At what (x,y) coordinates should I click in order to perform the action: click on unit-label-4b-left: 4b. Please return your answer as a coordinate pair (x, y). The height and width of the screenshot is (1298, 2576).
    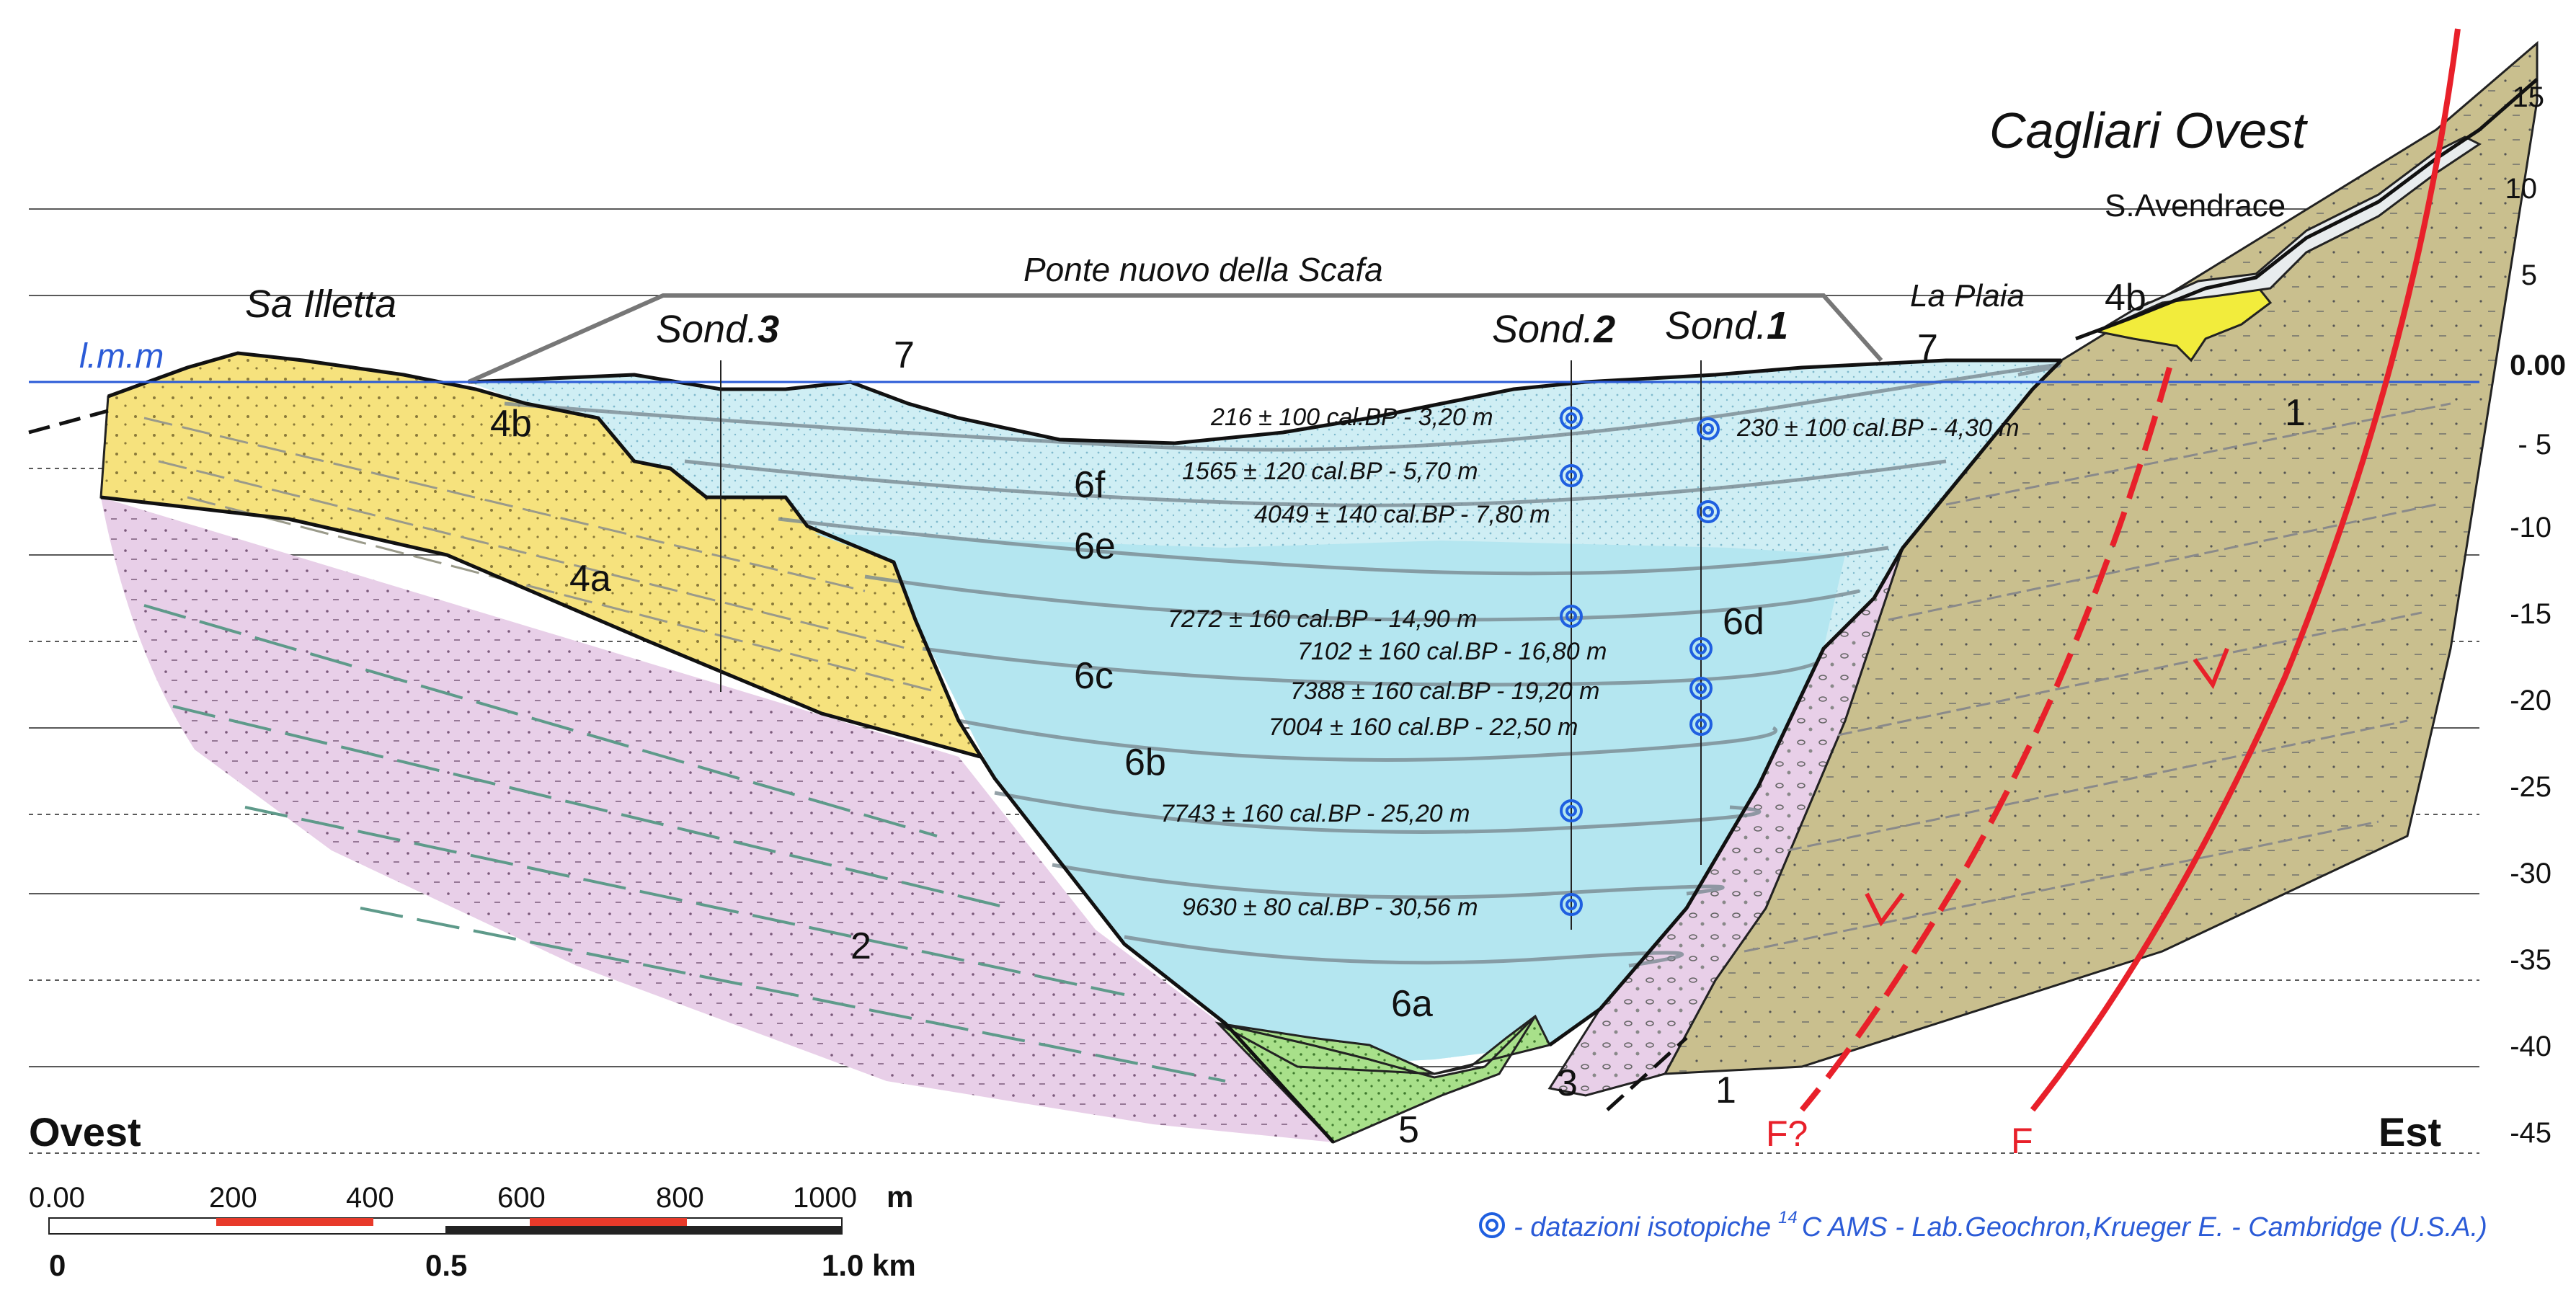
    Looking at the image, I should click on (511, 424).